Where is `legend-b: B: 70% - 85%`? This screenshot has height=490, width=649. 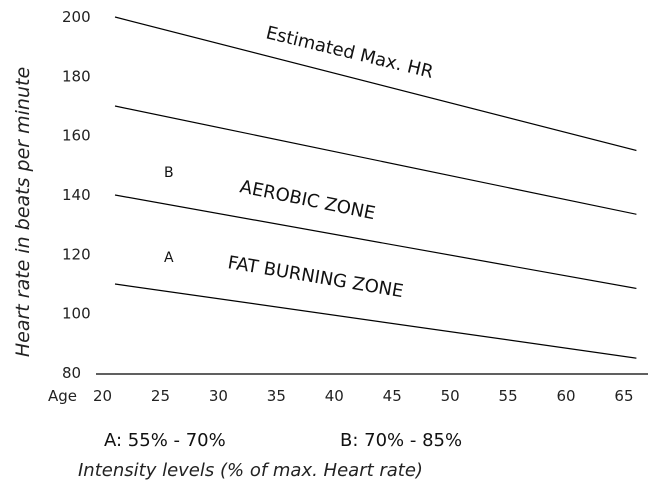 legend-b: B: 70% - 85% is located at coordinates (401, 440).